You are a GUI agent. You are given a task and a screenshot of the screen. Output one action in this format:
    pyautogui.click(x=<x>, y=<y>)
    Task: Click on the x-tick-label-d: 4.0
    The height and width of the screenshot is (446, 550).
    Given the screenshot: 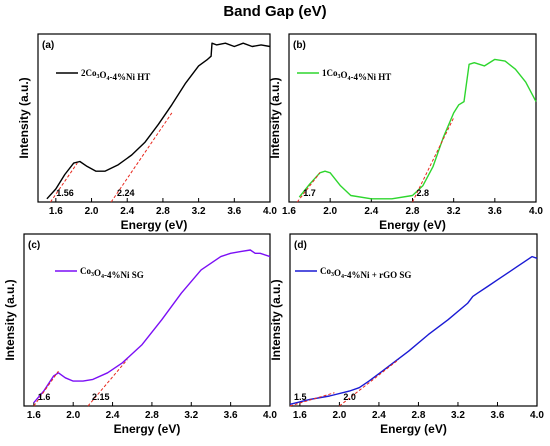 What is the action you would take?
    pyautogui.click(x=537, y=415)
    